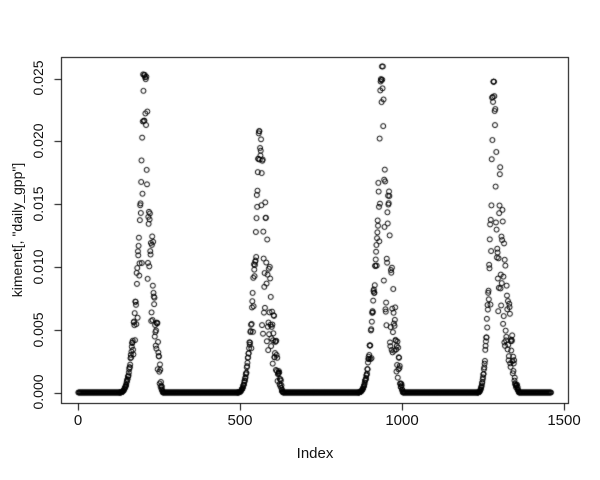 The height and width of the screenshot is (480, 600). What do you see at coordinates (564, 420) in the screenshot?
I see `x-tick-label: 1500` at bounding box center [564, 420].